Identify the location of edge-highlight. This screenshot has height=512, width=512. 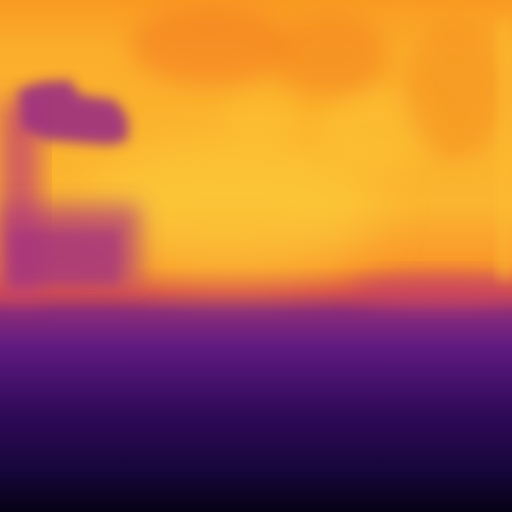
(505, 150).